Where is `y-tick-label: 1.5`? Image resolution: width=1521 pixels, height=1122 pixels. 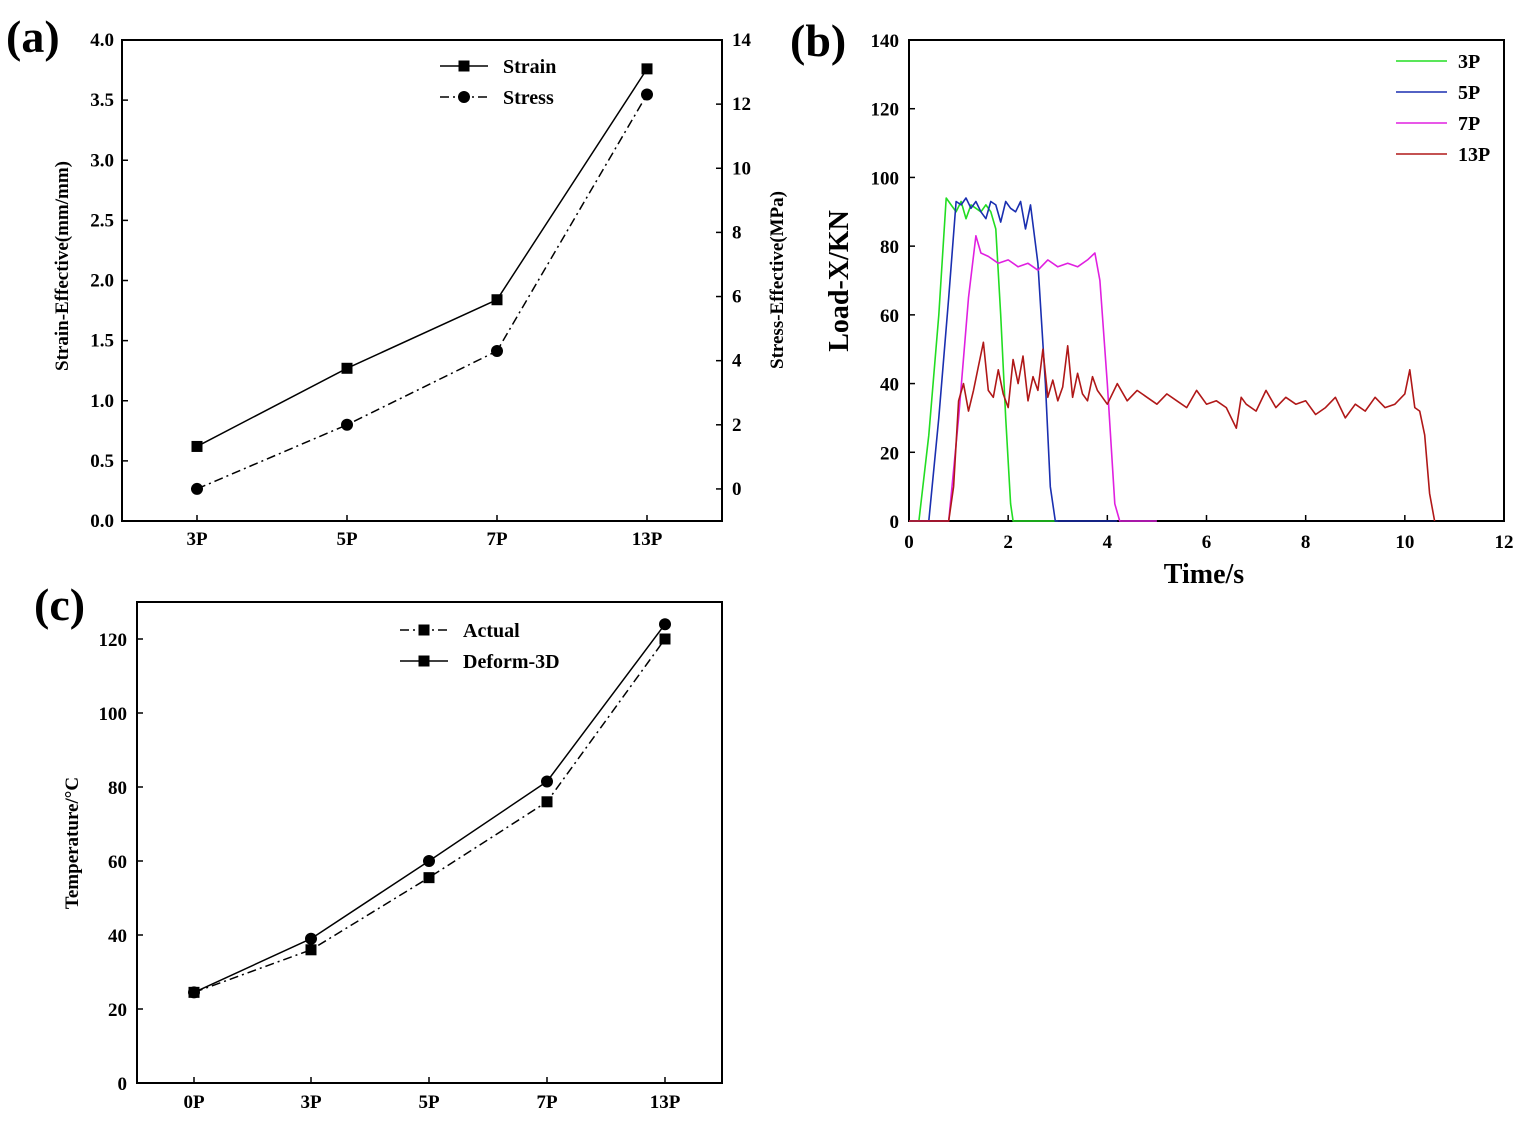 y-tick-label: 1.5 is located at coordinates (102, 341).